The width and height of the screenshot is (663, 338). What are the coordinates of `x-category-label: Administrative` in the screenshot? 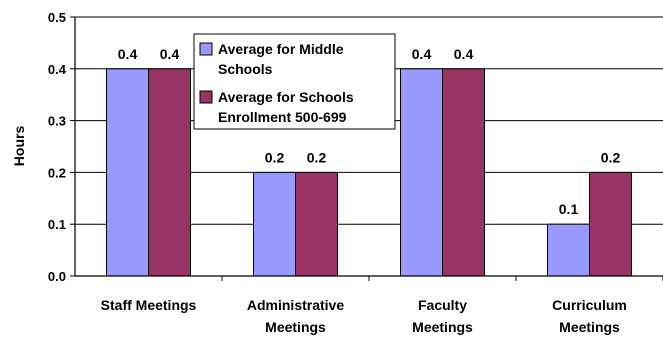 It's located at (295, 305).